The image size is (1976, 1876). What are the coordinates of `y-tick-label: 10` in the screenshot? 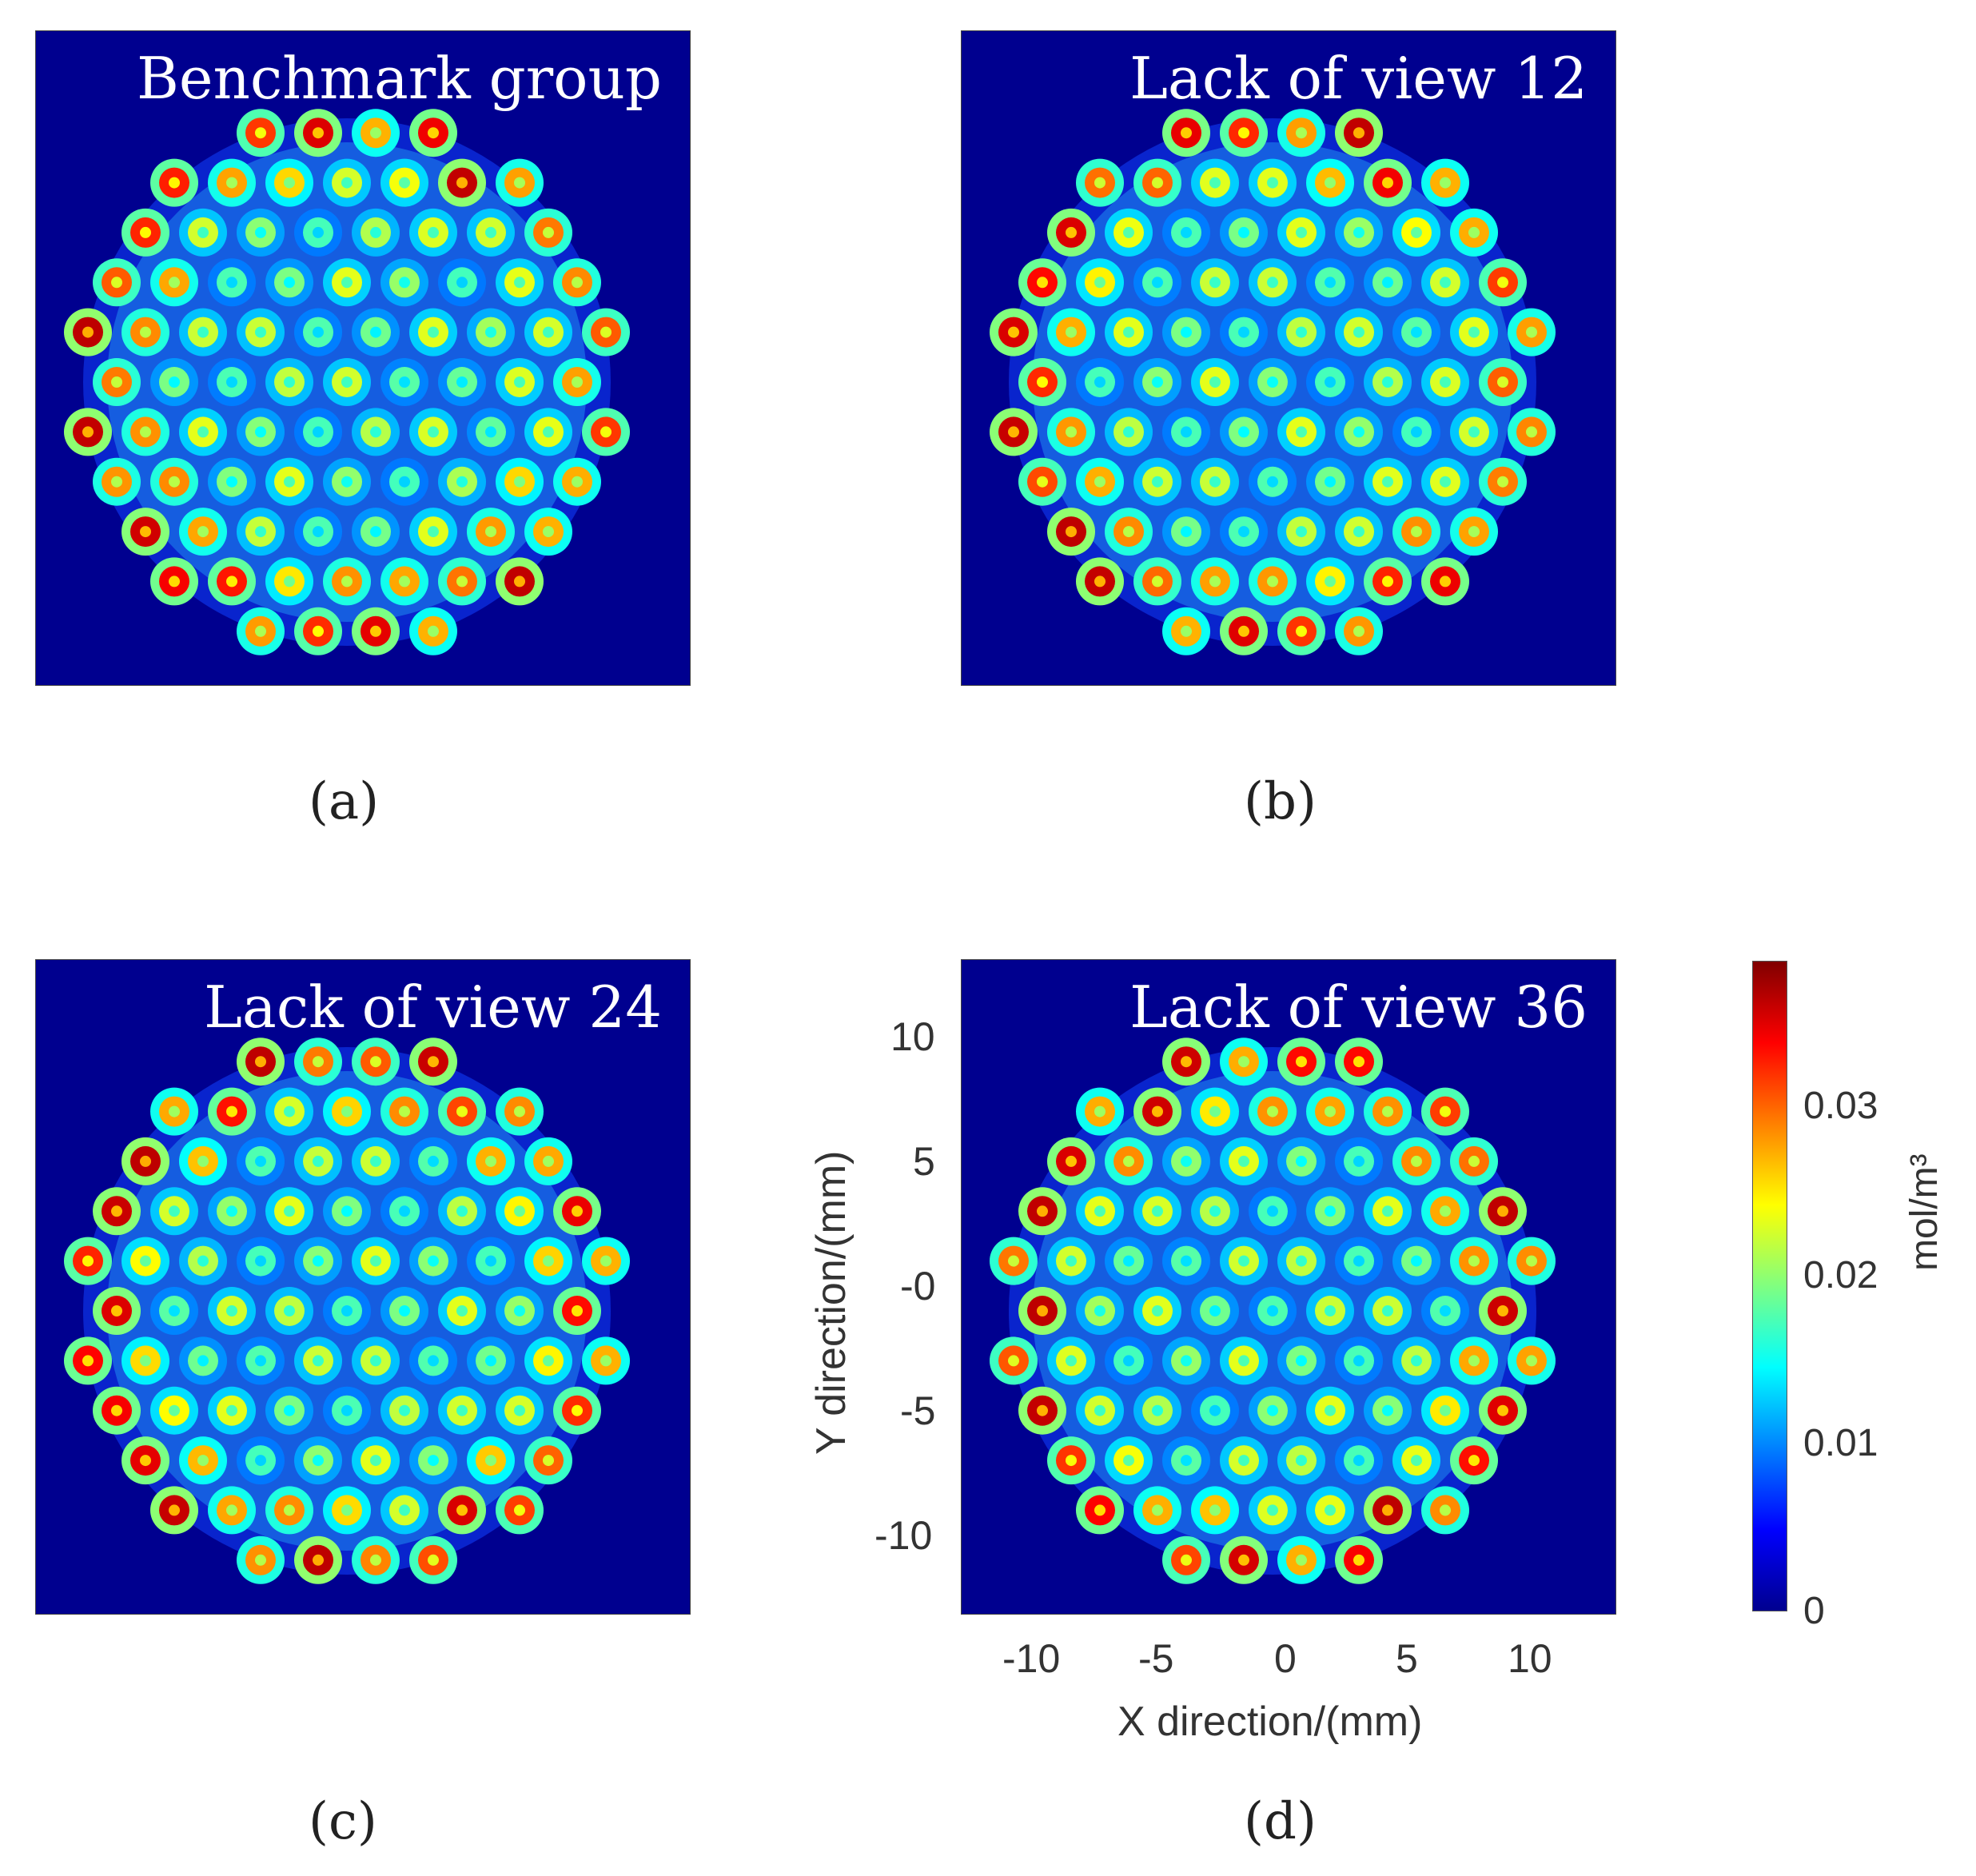 It's located at (912, 1037).